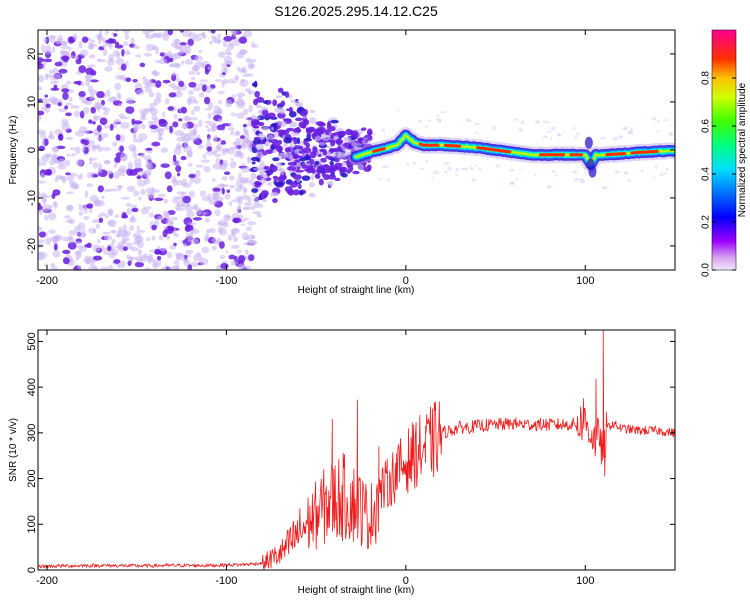 The image size is (750, 600). Describe the element at coordinates (379, 150) in the screenshot. I see `signal-peak` at that location.